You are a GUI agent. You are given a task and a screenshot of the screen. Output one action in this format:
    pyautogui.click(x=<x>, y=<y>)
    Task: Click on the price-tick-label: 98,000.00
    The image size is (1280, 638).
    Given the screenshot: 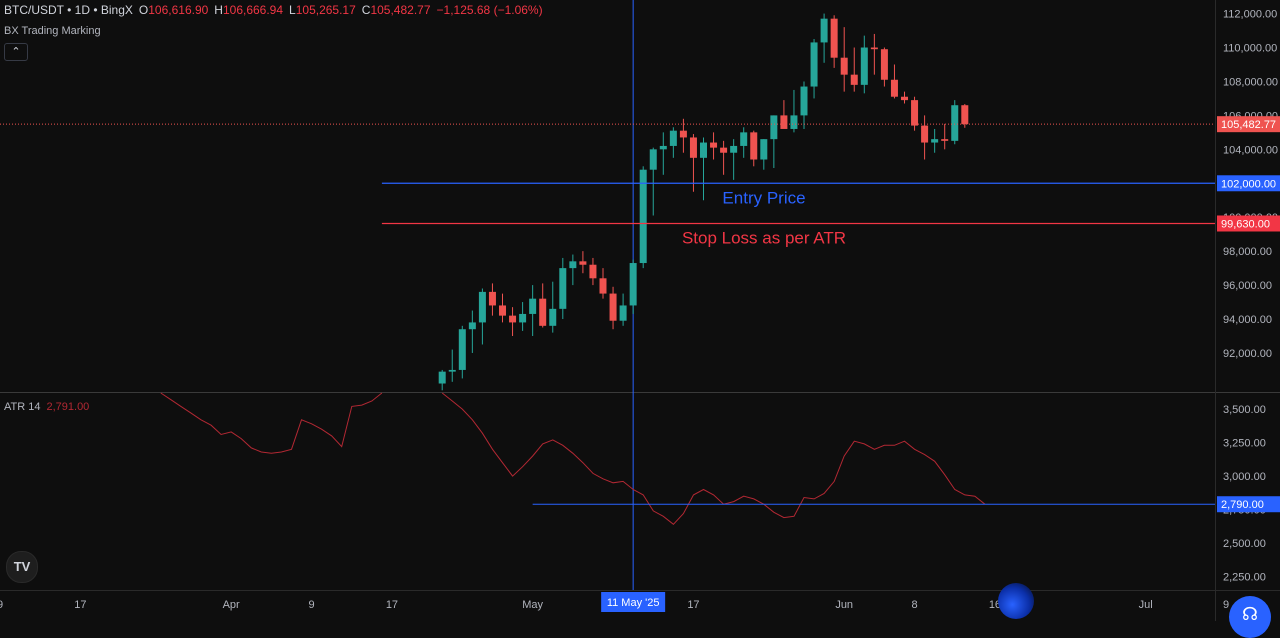 What is the action you would take?
    pyautogui.click(x=1247, y=252)
    